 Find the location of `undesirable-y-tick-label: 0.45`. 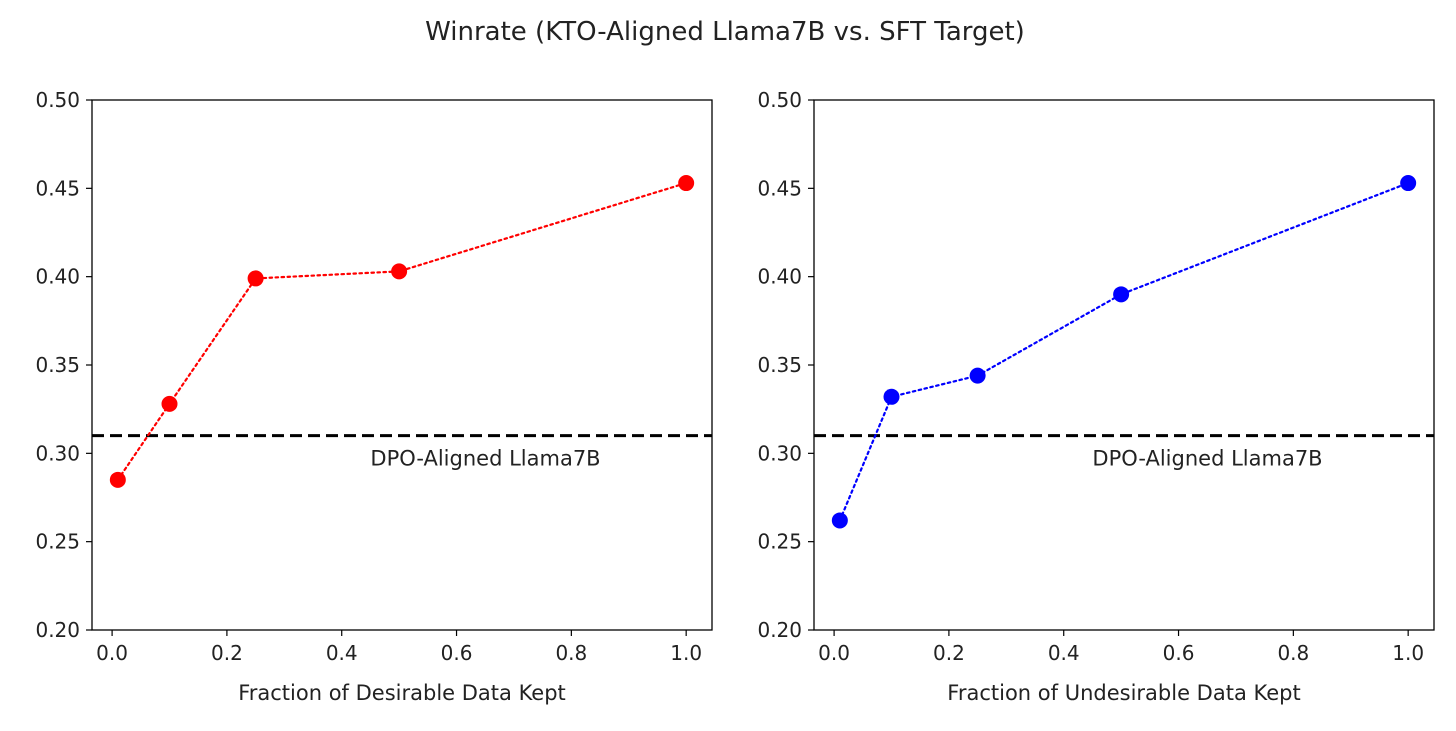

undesirable-y-tick-label: 0.45 is located at coordinates (779, 188).